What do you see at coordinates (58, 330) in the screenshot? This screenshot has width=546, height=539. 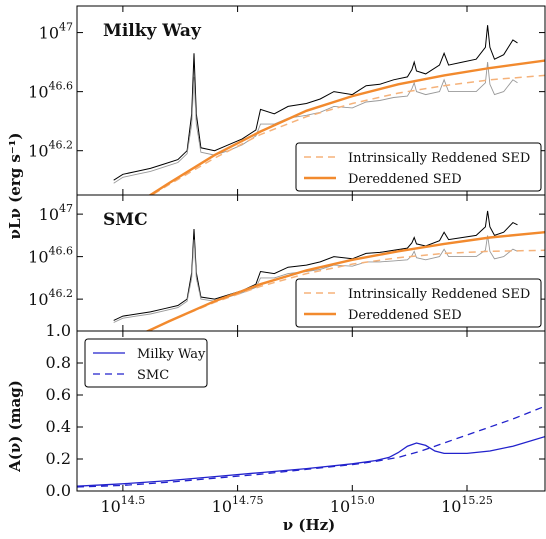 I see `y-tick-label: 1.0` at bounding box center [58, 330].